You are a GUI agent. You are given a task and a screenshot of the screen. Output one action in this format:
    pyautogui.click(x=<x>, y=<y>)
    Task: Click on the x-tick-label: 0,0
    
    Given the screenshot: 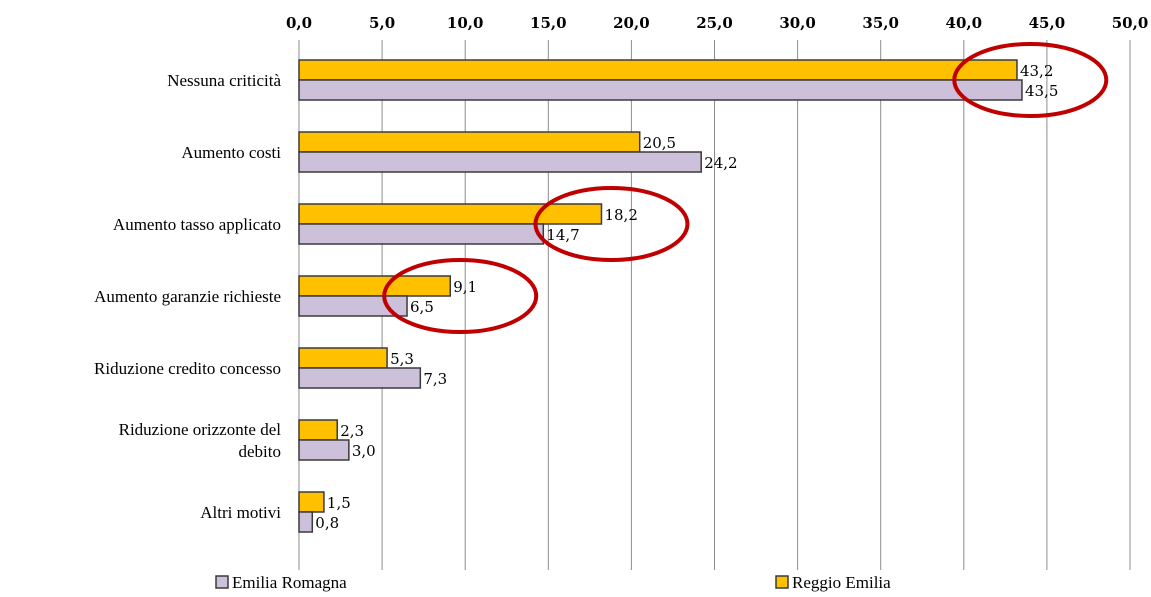 What is the action you would take?
    pyautogui.click(x=299, y=23)
    